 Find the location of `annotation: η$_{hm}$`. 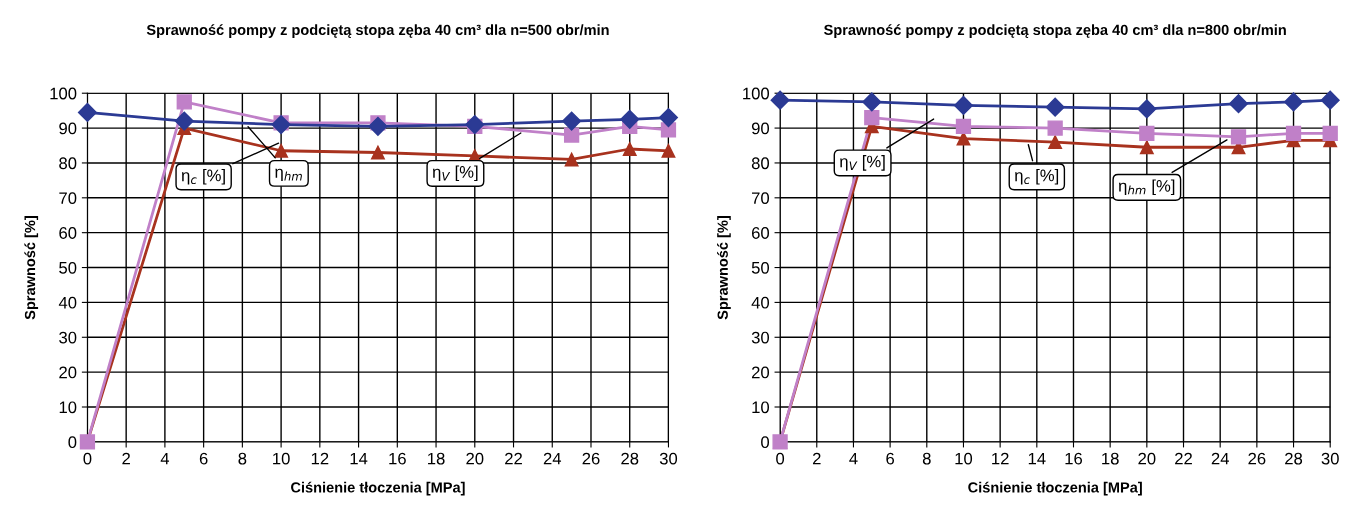

annotation: η$_{hm}$ is located at coordinates (288, 175).